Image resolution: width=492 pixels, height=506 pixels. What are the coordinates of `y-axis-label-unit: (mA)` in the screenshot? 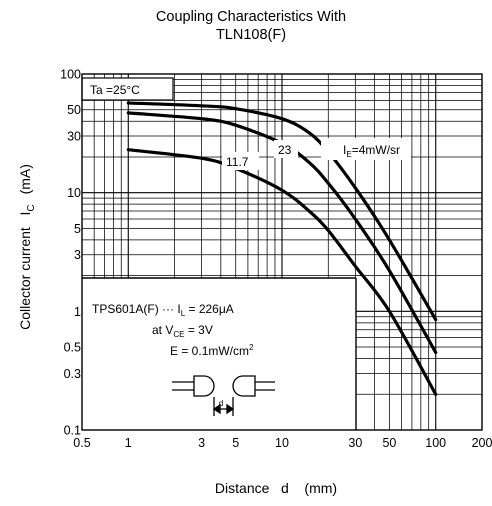 It's located at (25, 179).